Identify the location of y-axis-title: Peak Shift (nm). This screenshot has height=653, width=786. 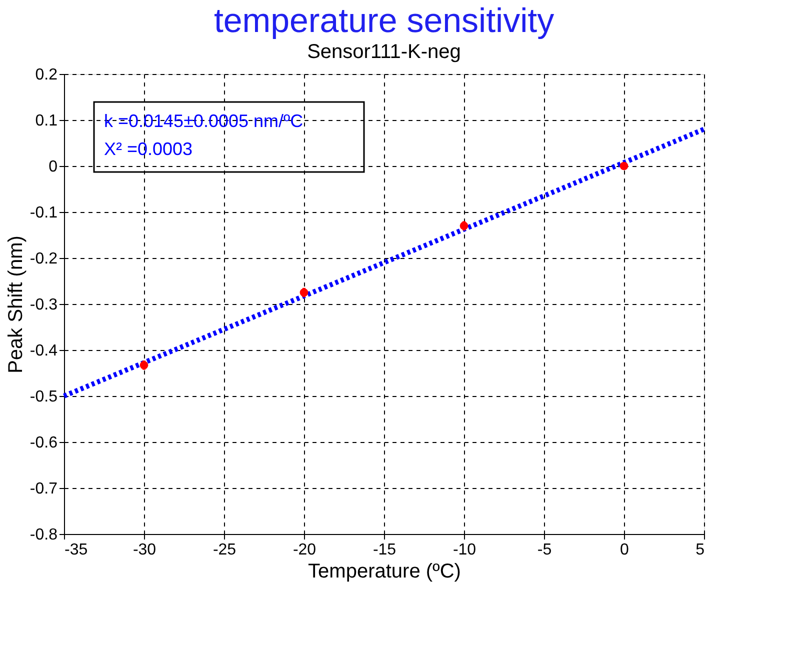
(15, 305).